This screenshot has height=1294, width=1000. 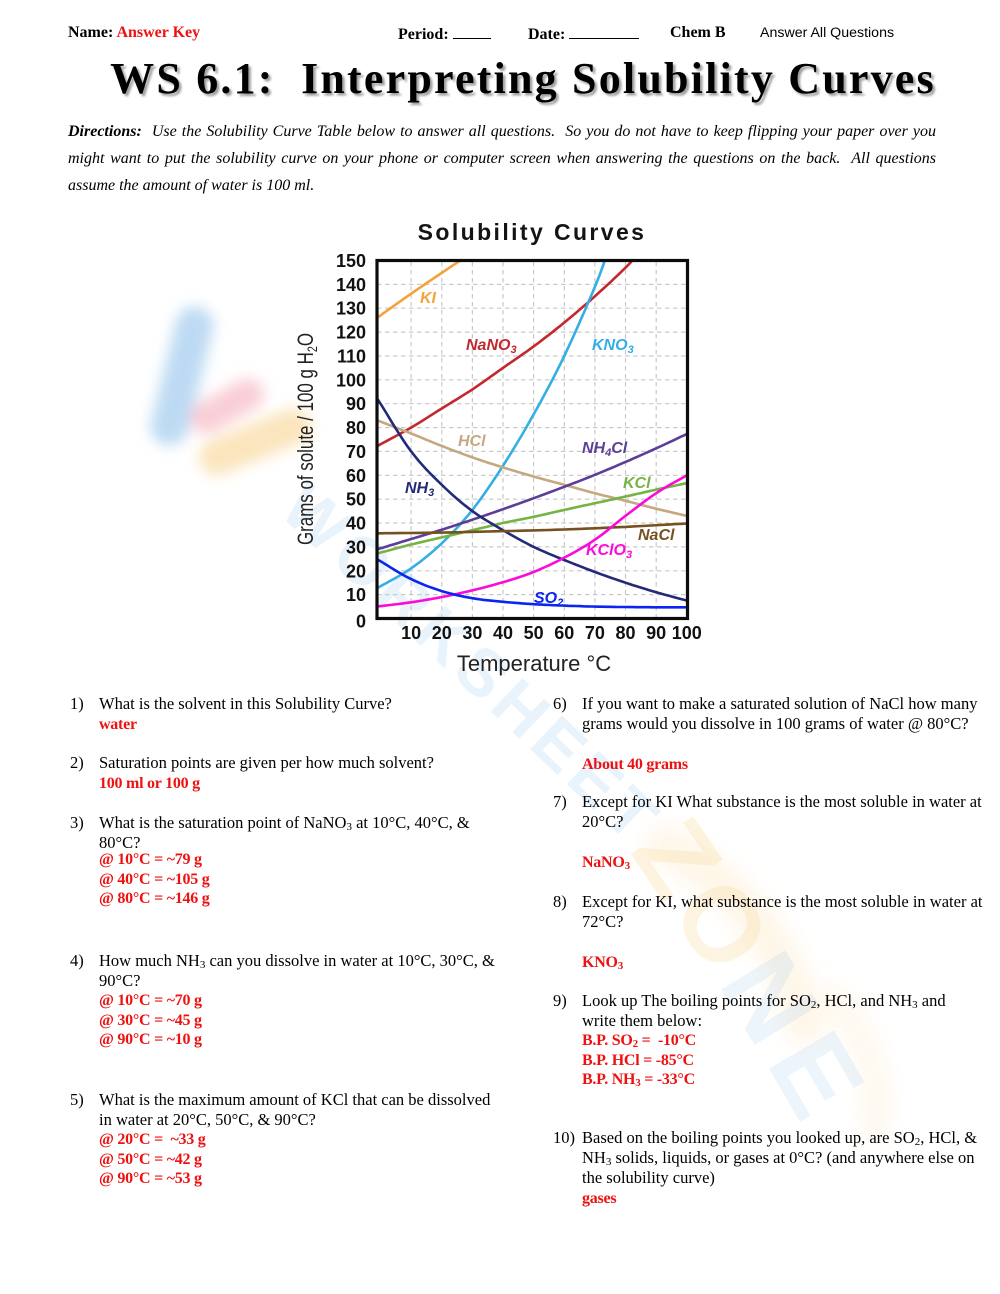 I want to click on svg-text: NH3, so click(x=419, y=489).